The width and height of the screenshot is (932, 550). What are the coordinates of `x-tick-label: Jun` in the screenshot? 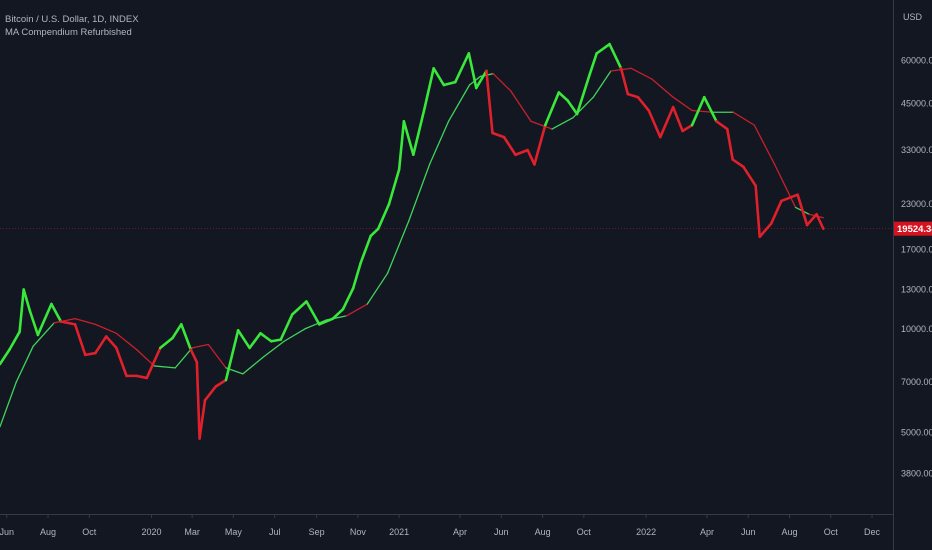 It's located at (748, 532).